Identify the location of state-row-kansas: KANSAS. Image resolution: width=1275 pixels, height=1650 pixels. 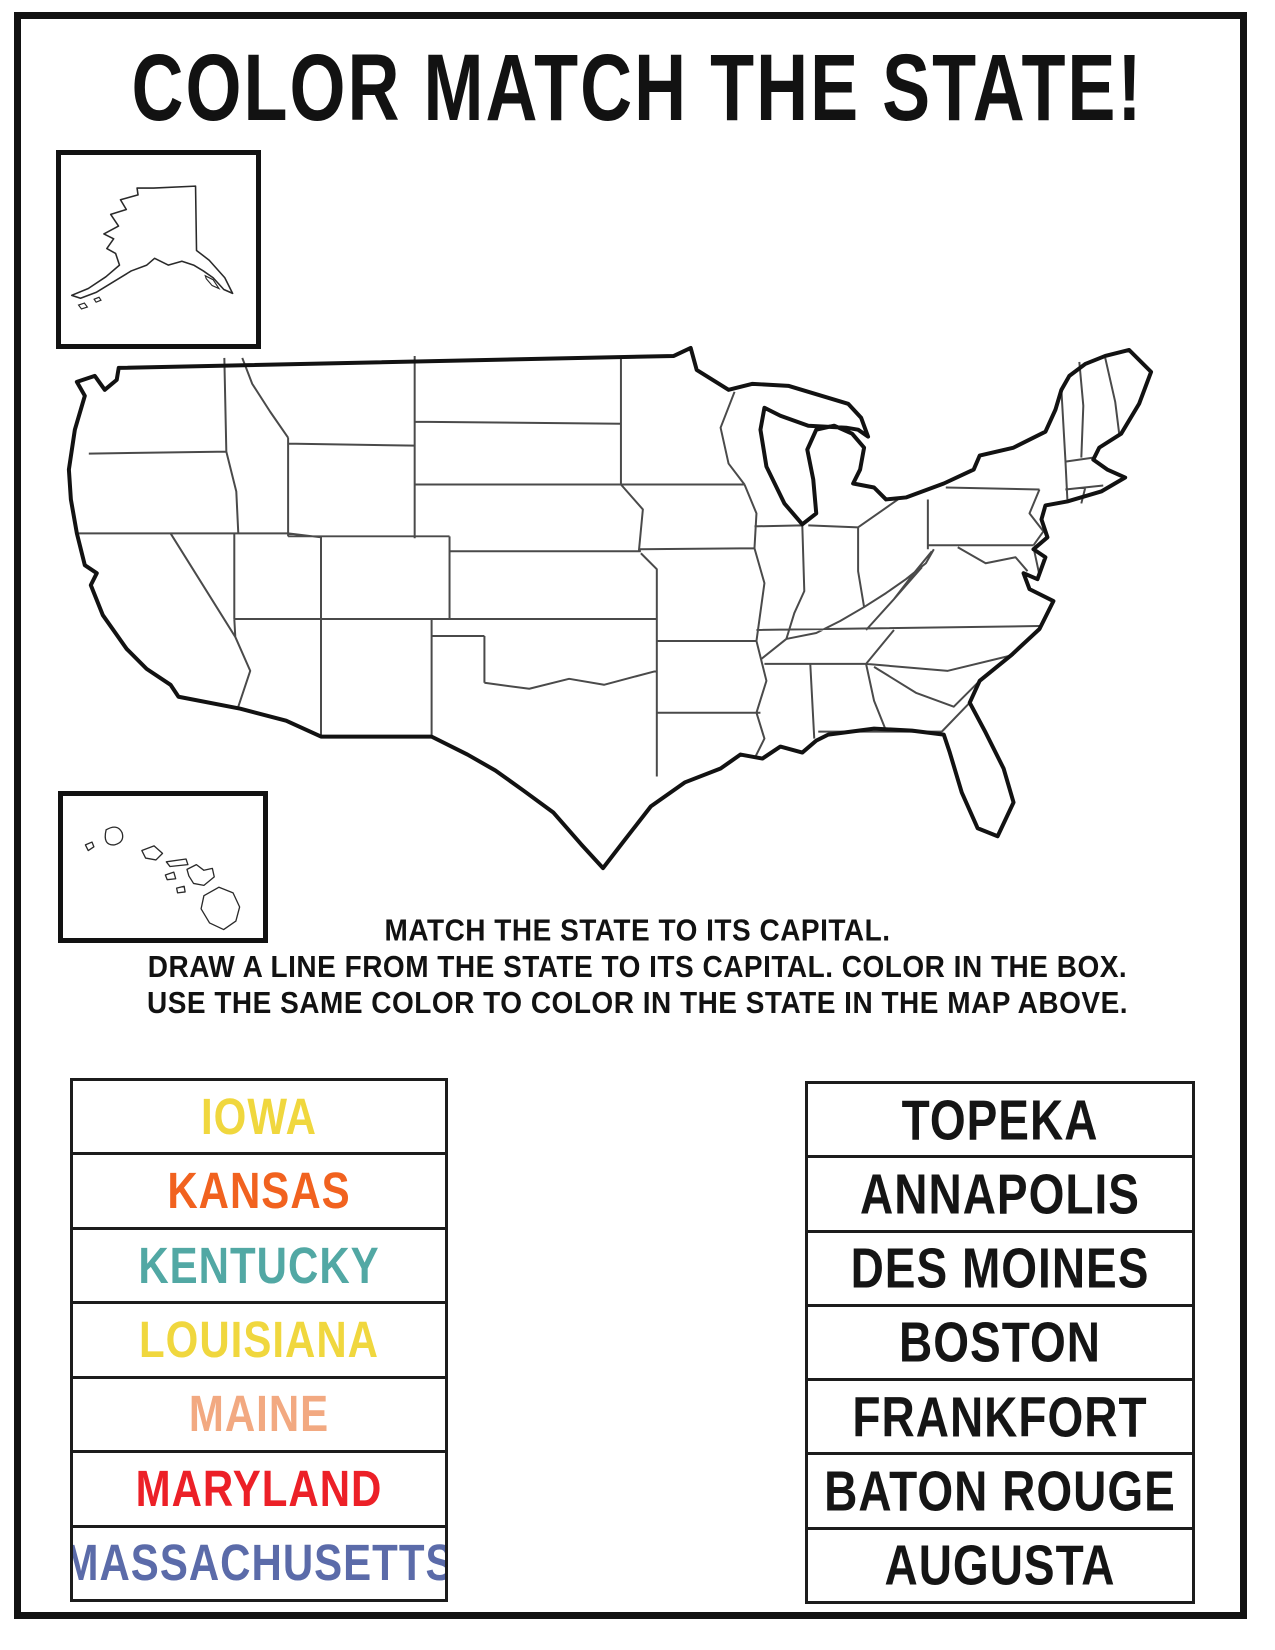
(259, 1189).